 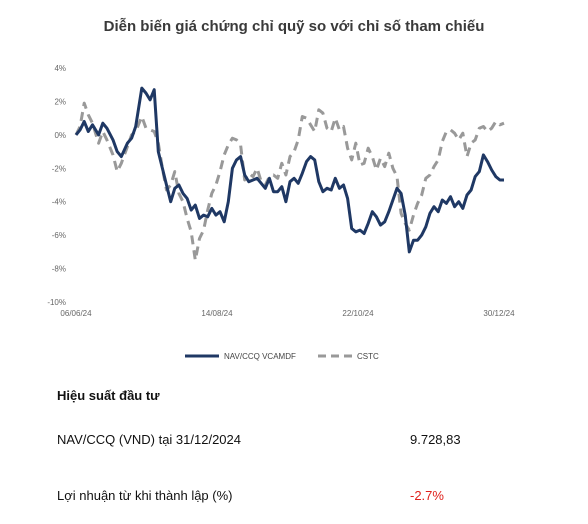 I want to click on x-tick-label: 06/06/24, so click(x=76, y=313).